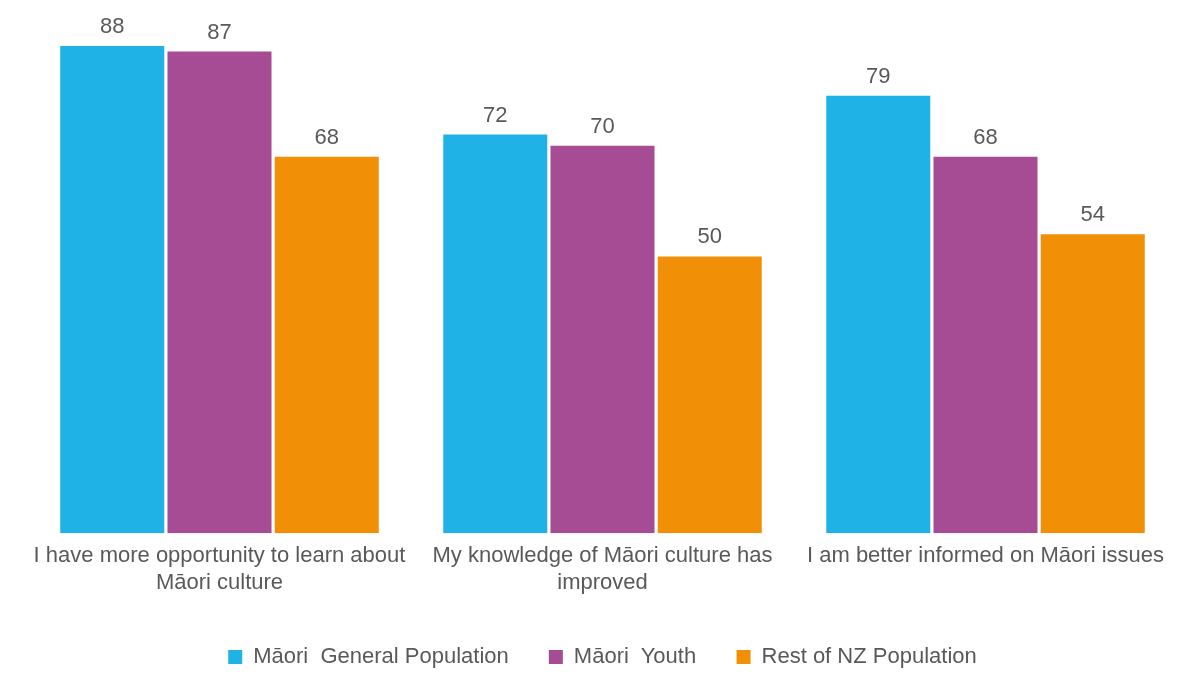 The image size is (1195, 686). Describe the element at coordinates (1092, 214) in the screenshot. I see `data-label: 54` at that location.